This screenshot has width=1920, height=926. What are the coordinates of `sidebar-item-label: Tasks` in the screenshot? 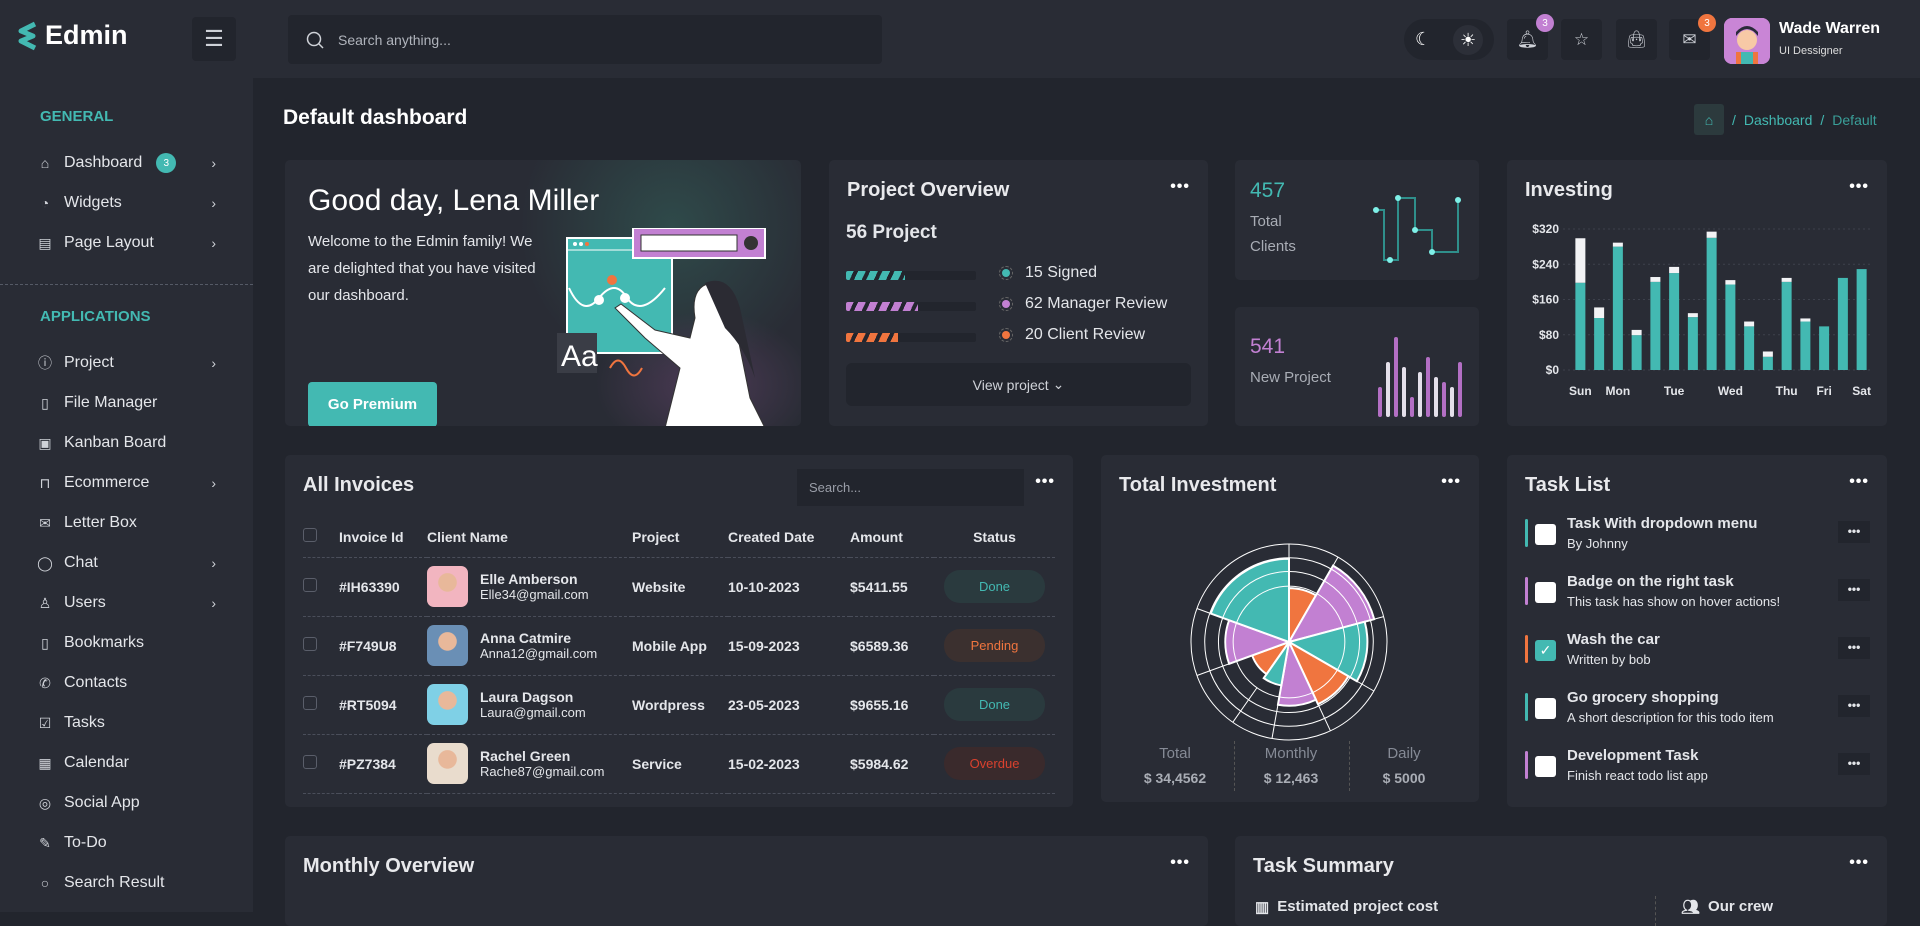 It's located at (84, 722).